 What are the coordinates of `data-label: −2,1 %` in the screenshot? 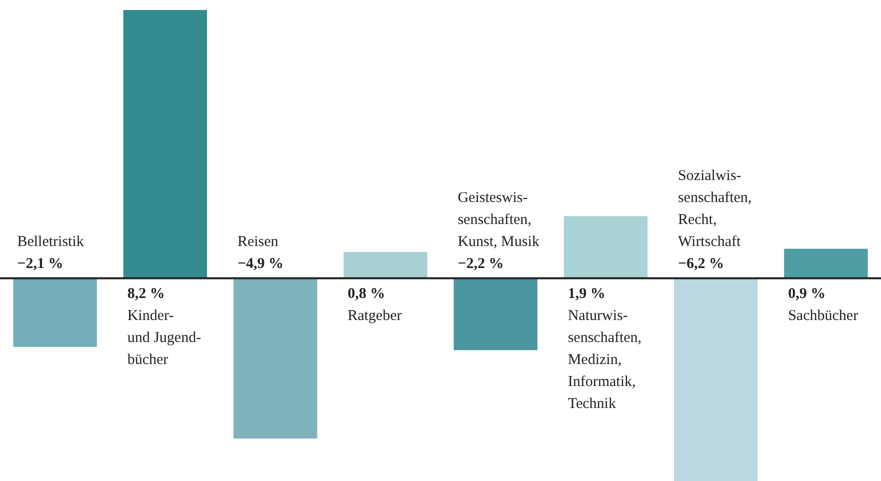 It's located at (40, 264).